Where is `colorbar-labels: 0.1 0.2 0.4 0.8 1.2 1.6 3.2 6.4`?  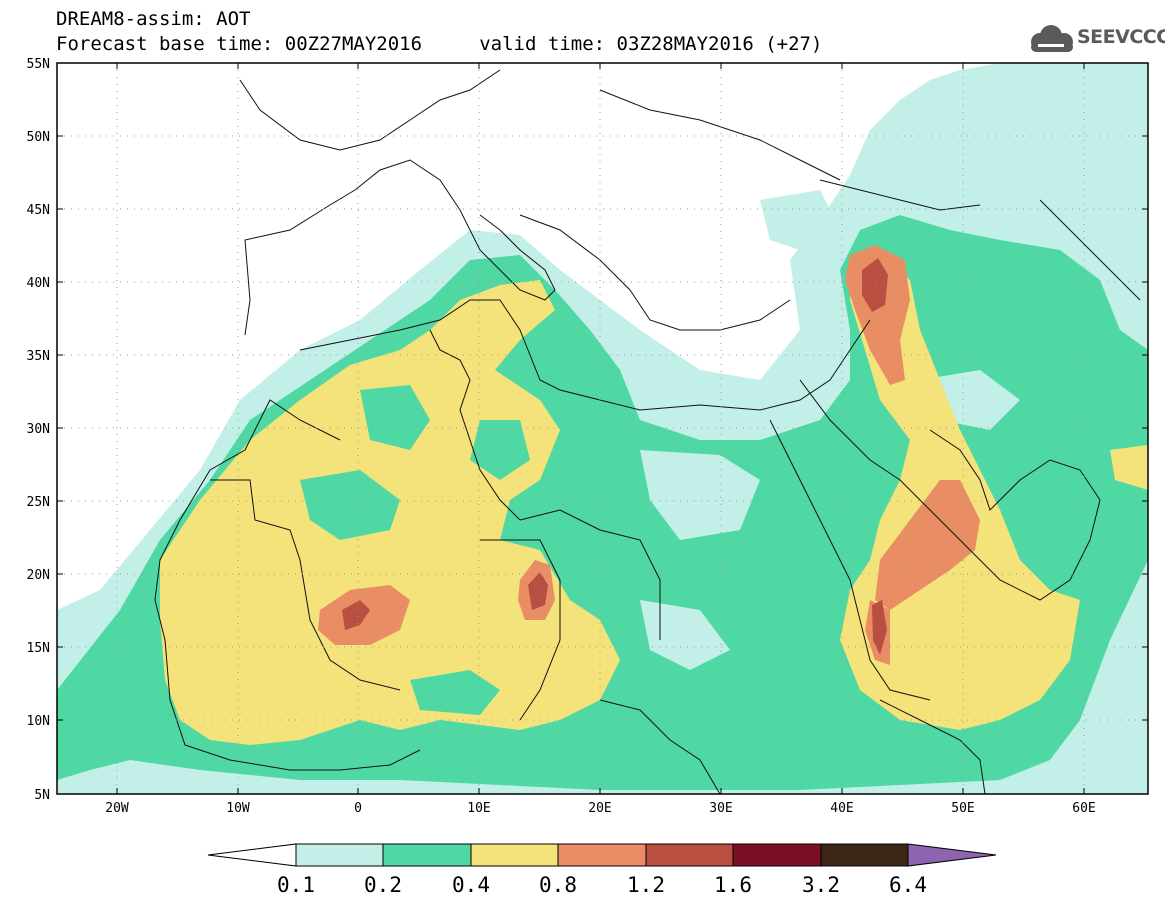
colorbar-labels: 0.1 0.2 0.4 0.8 1.2 1.6 3.2 6.4 is located at coordinates (602, 885).